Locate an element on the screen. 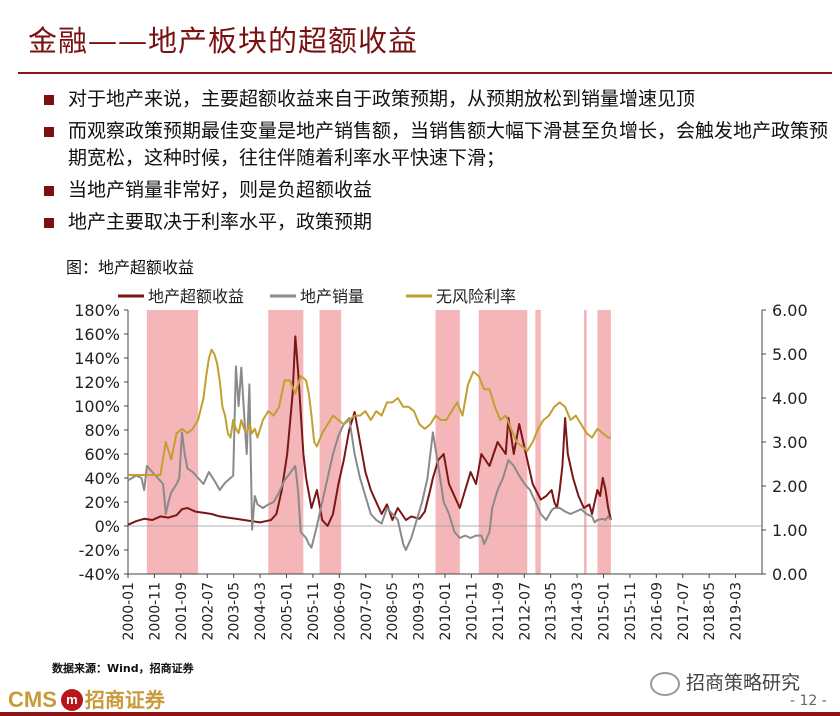 This screenshot has width=840, height=716. page-title: 金融——地产板块的超额收益 is located at coordinates (223, 41).